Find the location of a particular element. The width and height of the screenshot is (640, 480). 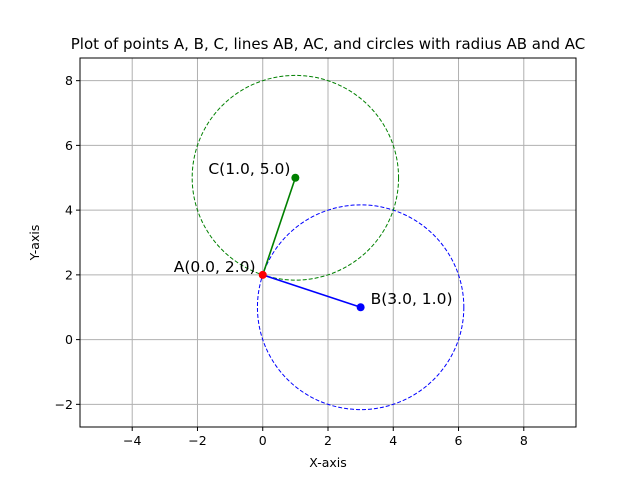

x-tick-label: −2 is located at coordinates (197, 440).